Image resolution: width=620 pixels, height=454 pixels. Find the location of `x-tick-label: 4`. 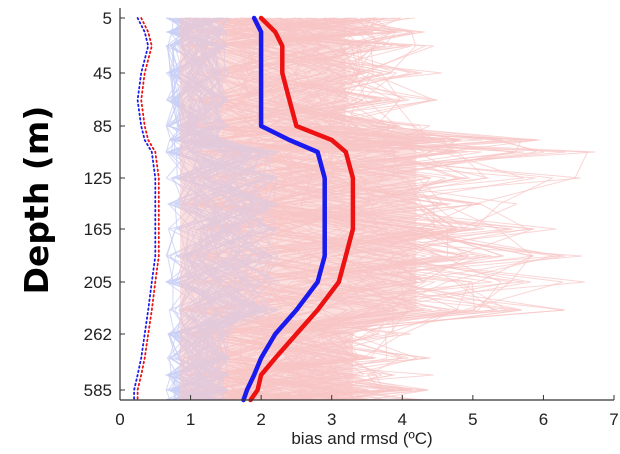

x-tick-label: 4 is located at coordinates (402, 419).